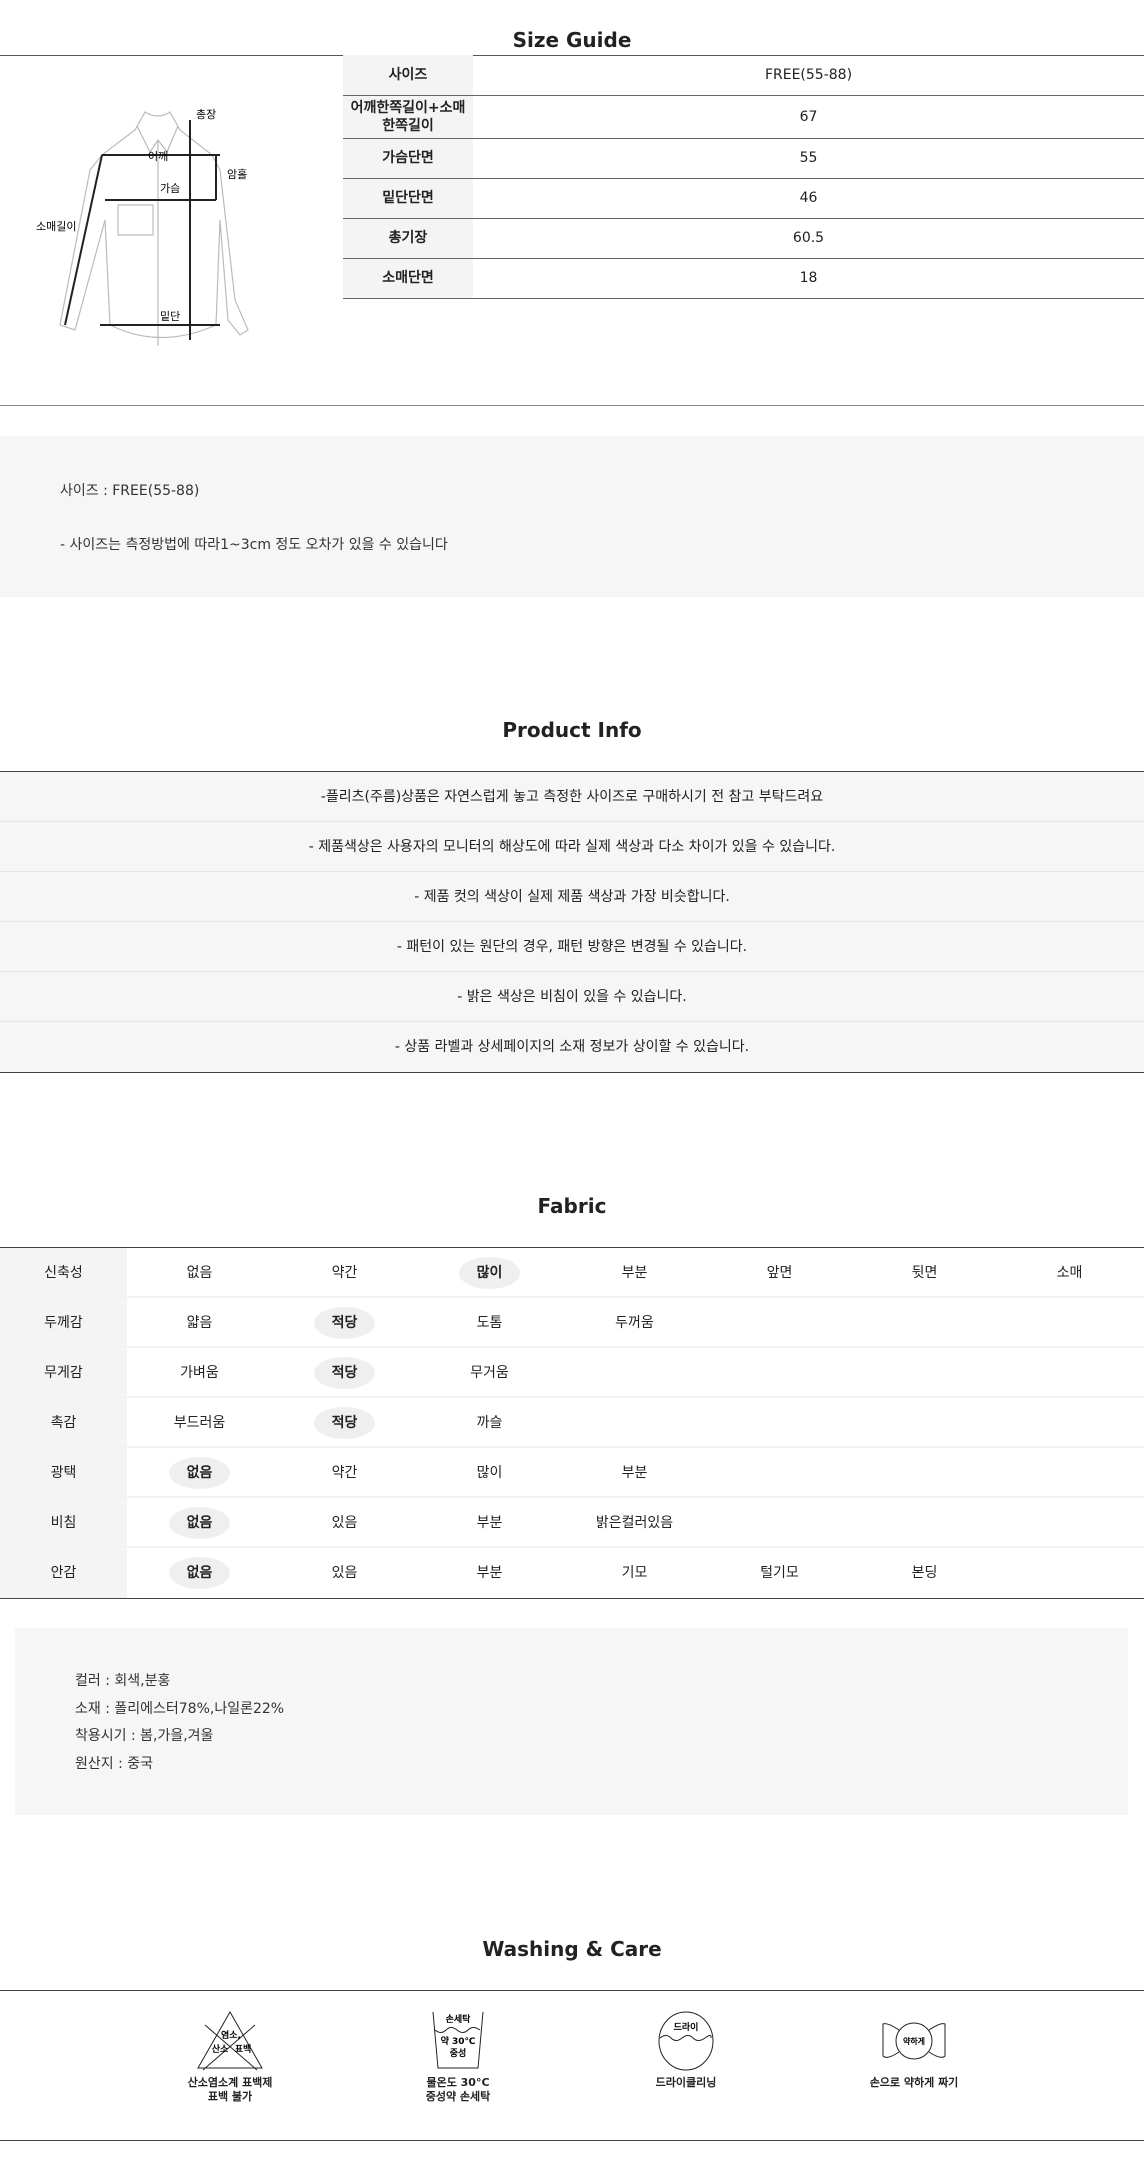  I want to click on care-label: 표백 불가, so click(230, 2096).